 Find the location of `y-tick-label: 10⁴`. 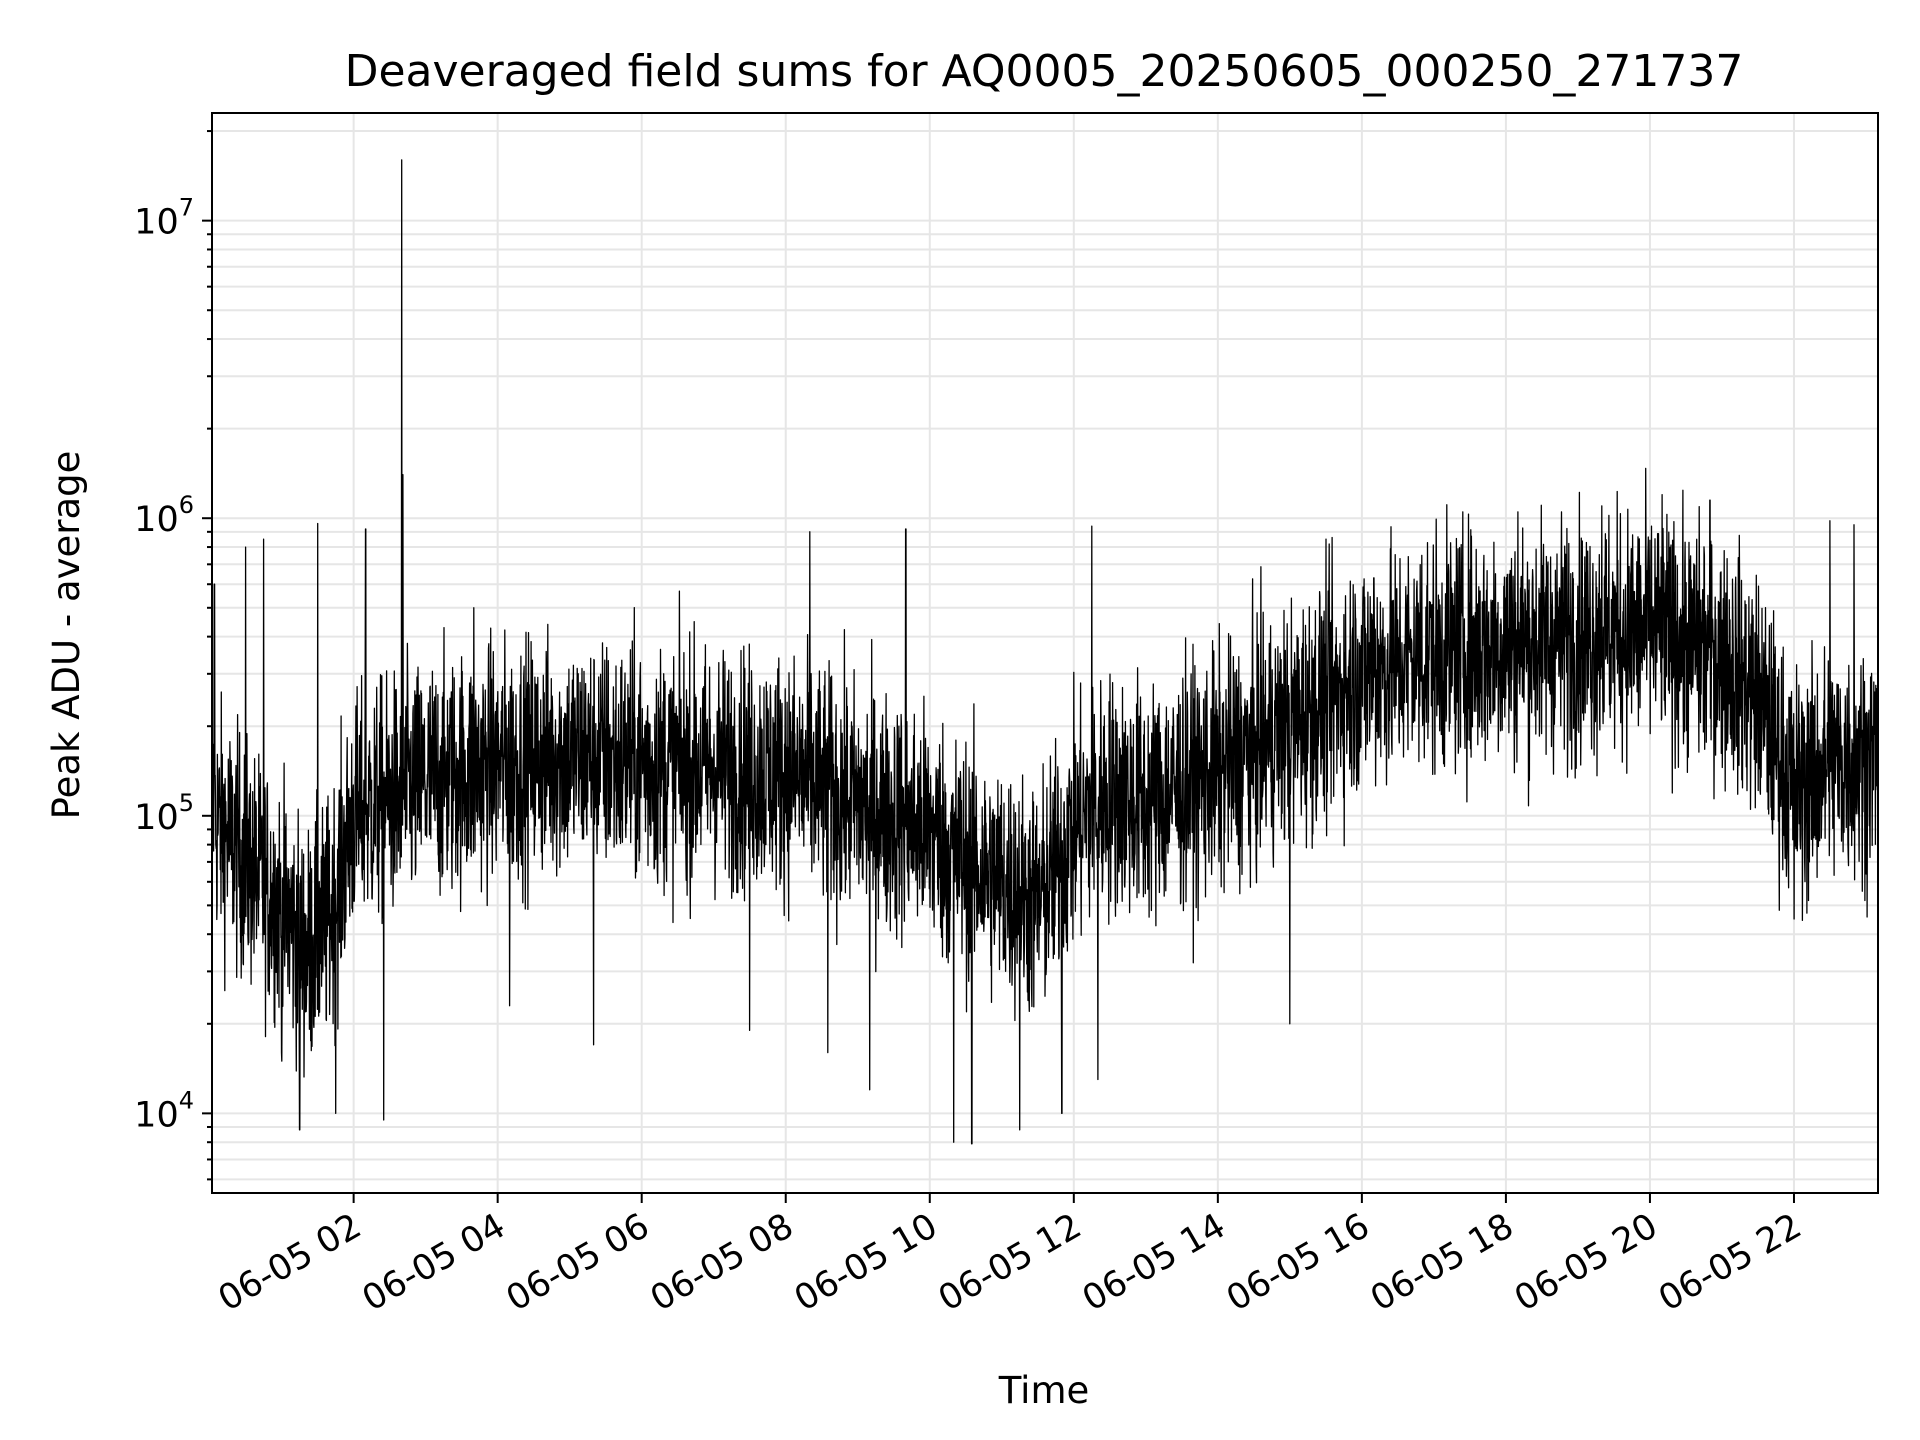

y-tick-label: 10⁴ is located at coordinates (164, 1110).